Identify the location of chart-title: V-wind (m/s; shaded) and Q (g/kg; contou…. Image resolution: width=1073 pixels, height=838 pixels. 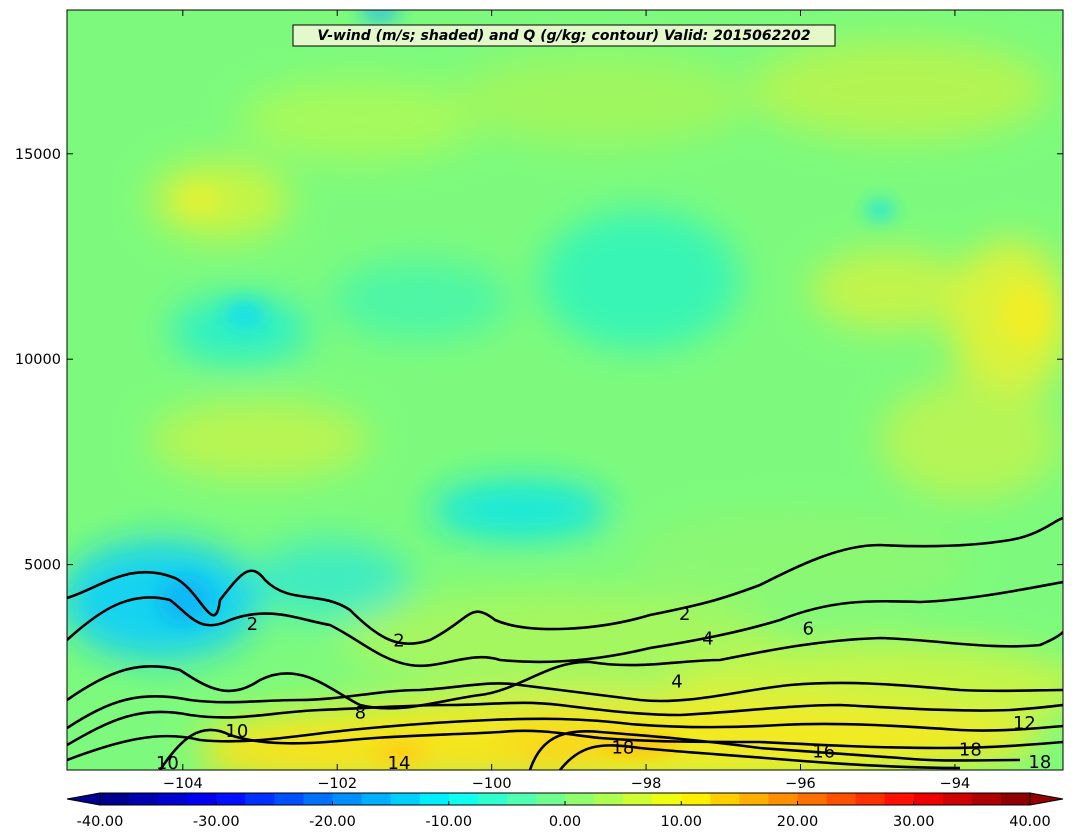
(564, 35).